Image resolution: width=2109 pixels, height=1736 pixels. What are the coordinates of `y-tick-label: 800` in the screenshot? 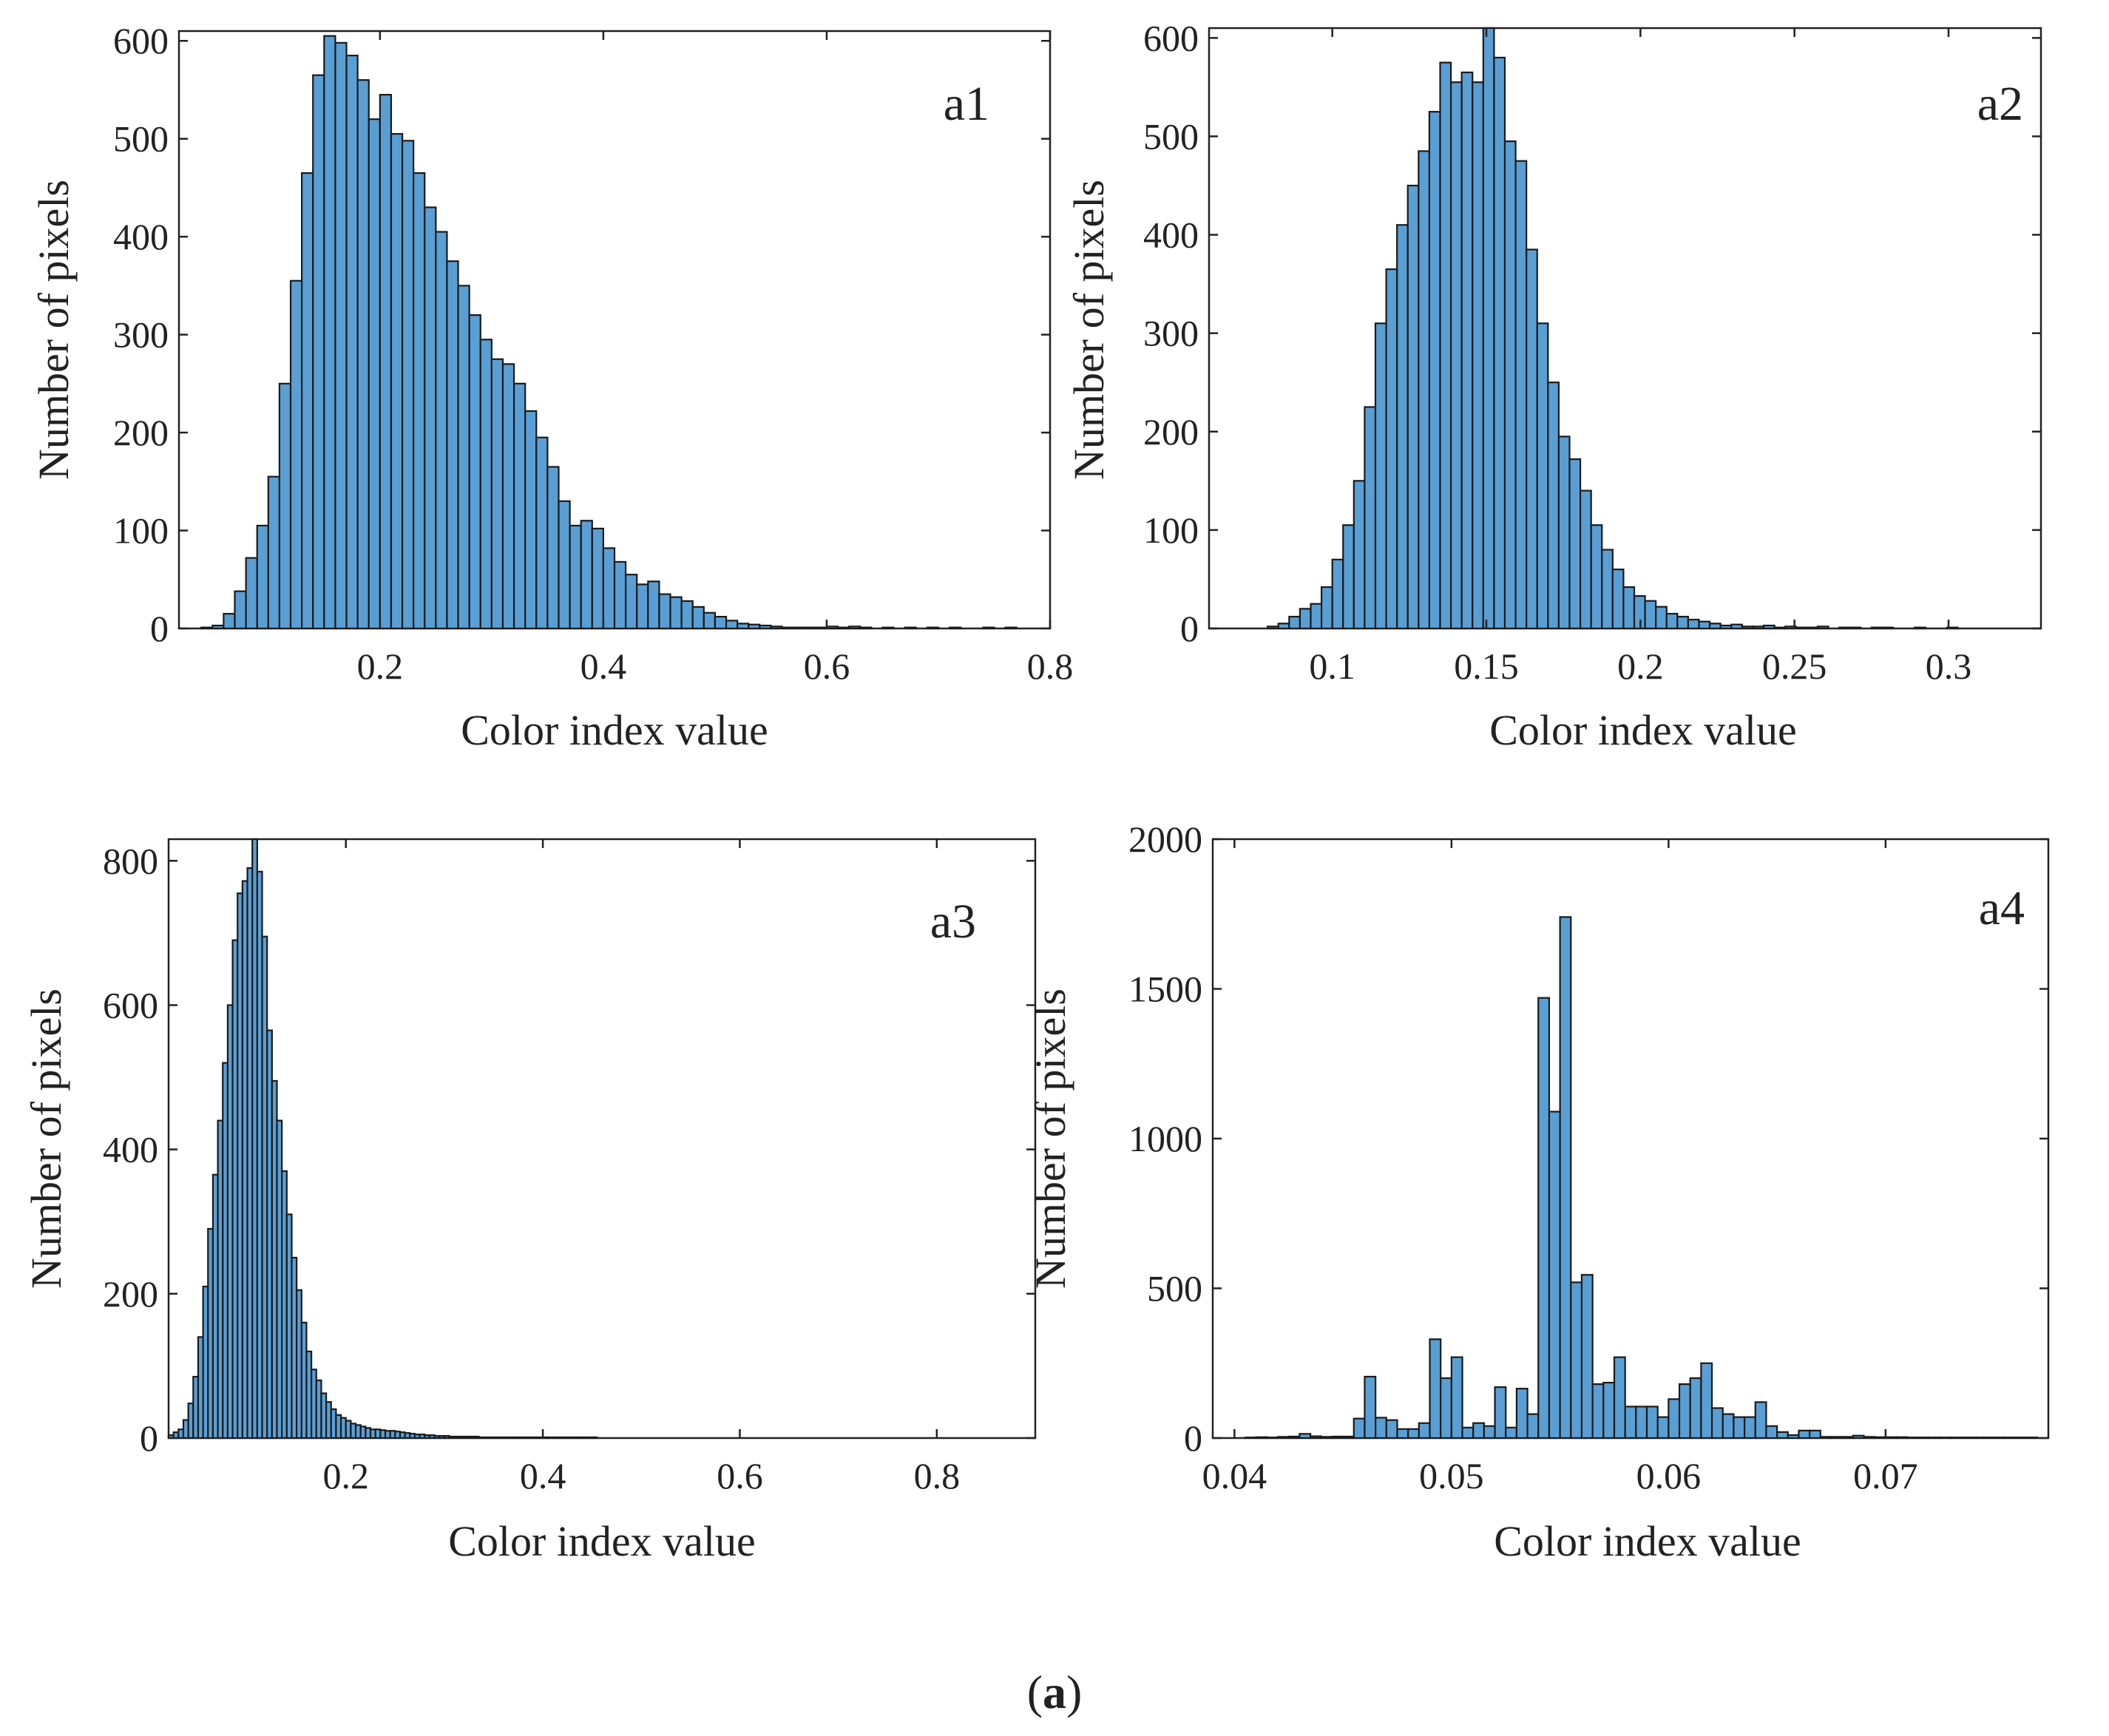 It's located at (130, 860).